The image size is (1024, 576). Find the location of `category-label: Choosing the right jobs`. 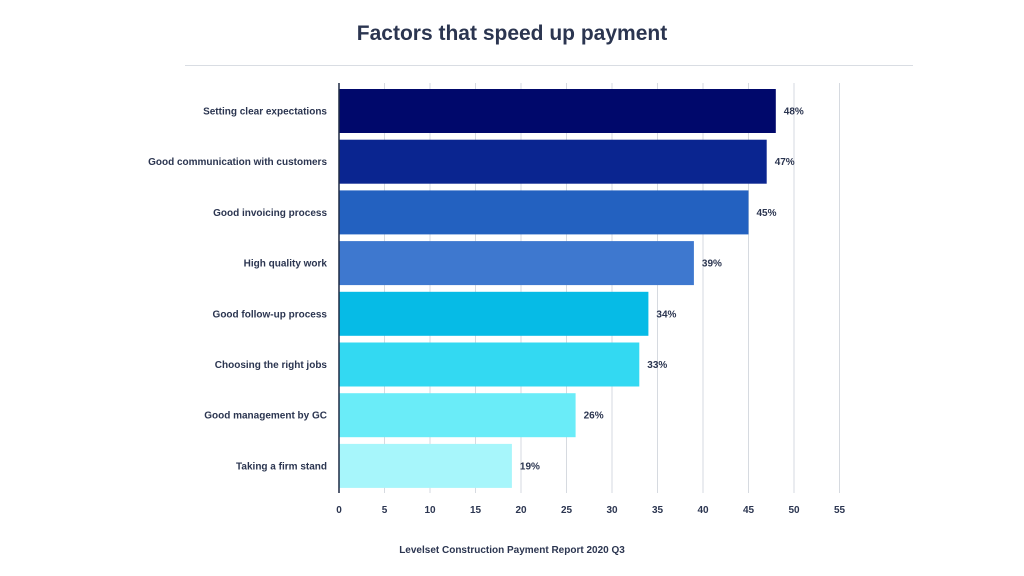

category-label: Choosing the right jobs is located at coordinates (271, 365).